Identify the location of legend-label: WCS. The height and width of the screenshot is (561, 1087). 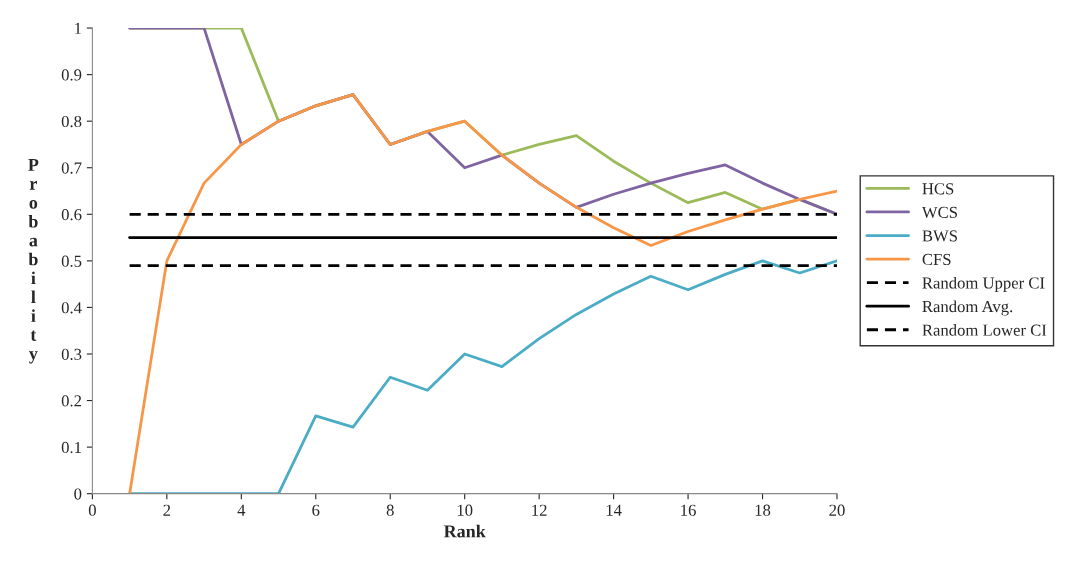
(939, 212).